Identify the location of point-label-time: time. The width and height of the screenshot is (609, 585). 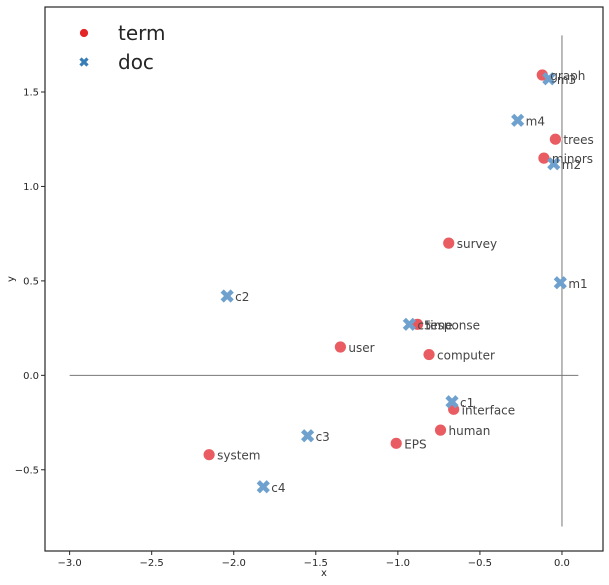
(439, 325).